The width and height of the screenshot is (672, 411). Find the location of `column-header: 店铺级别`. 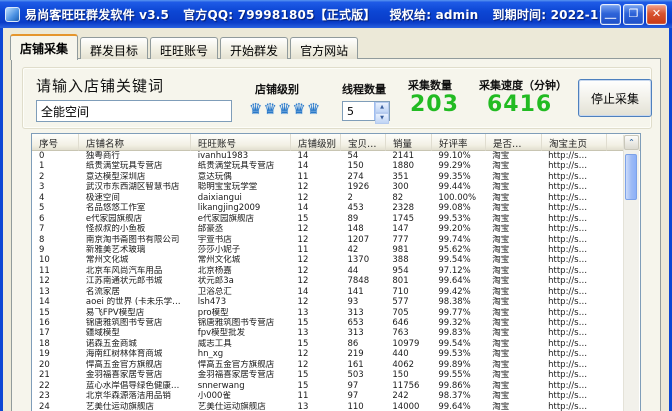

column-header: 店铺级别 is located at coordinates (316, 142).